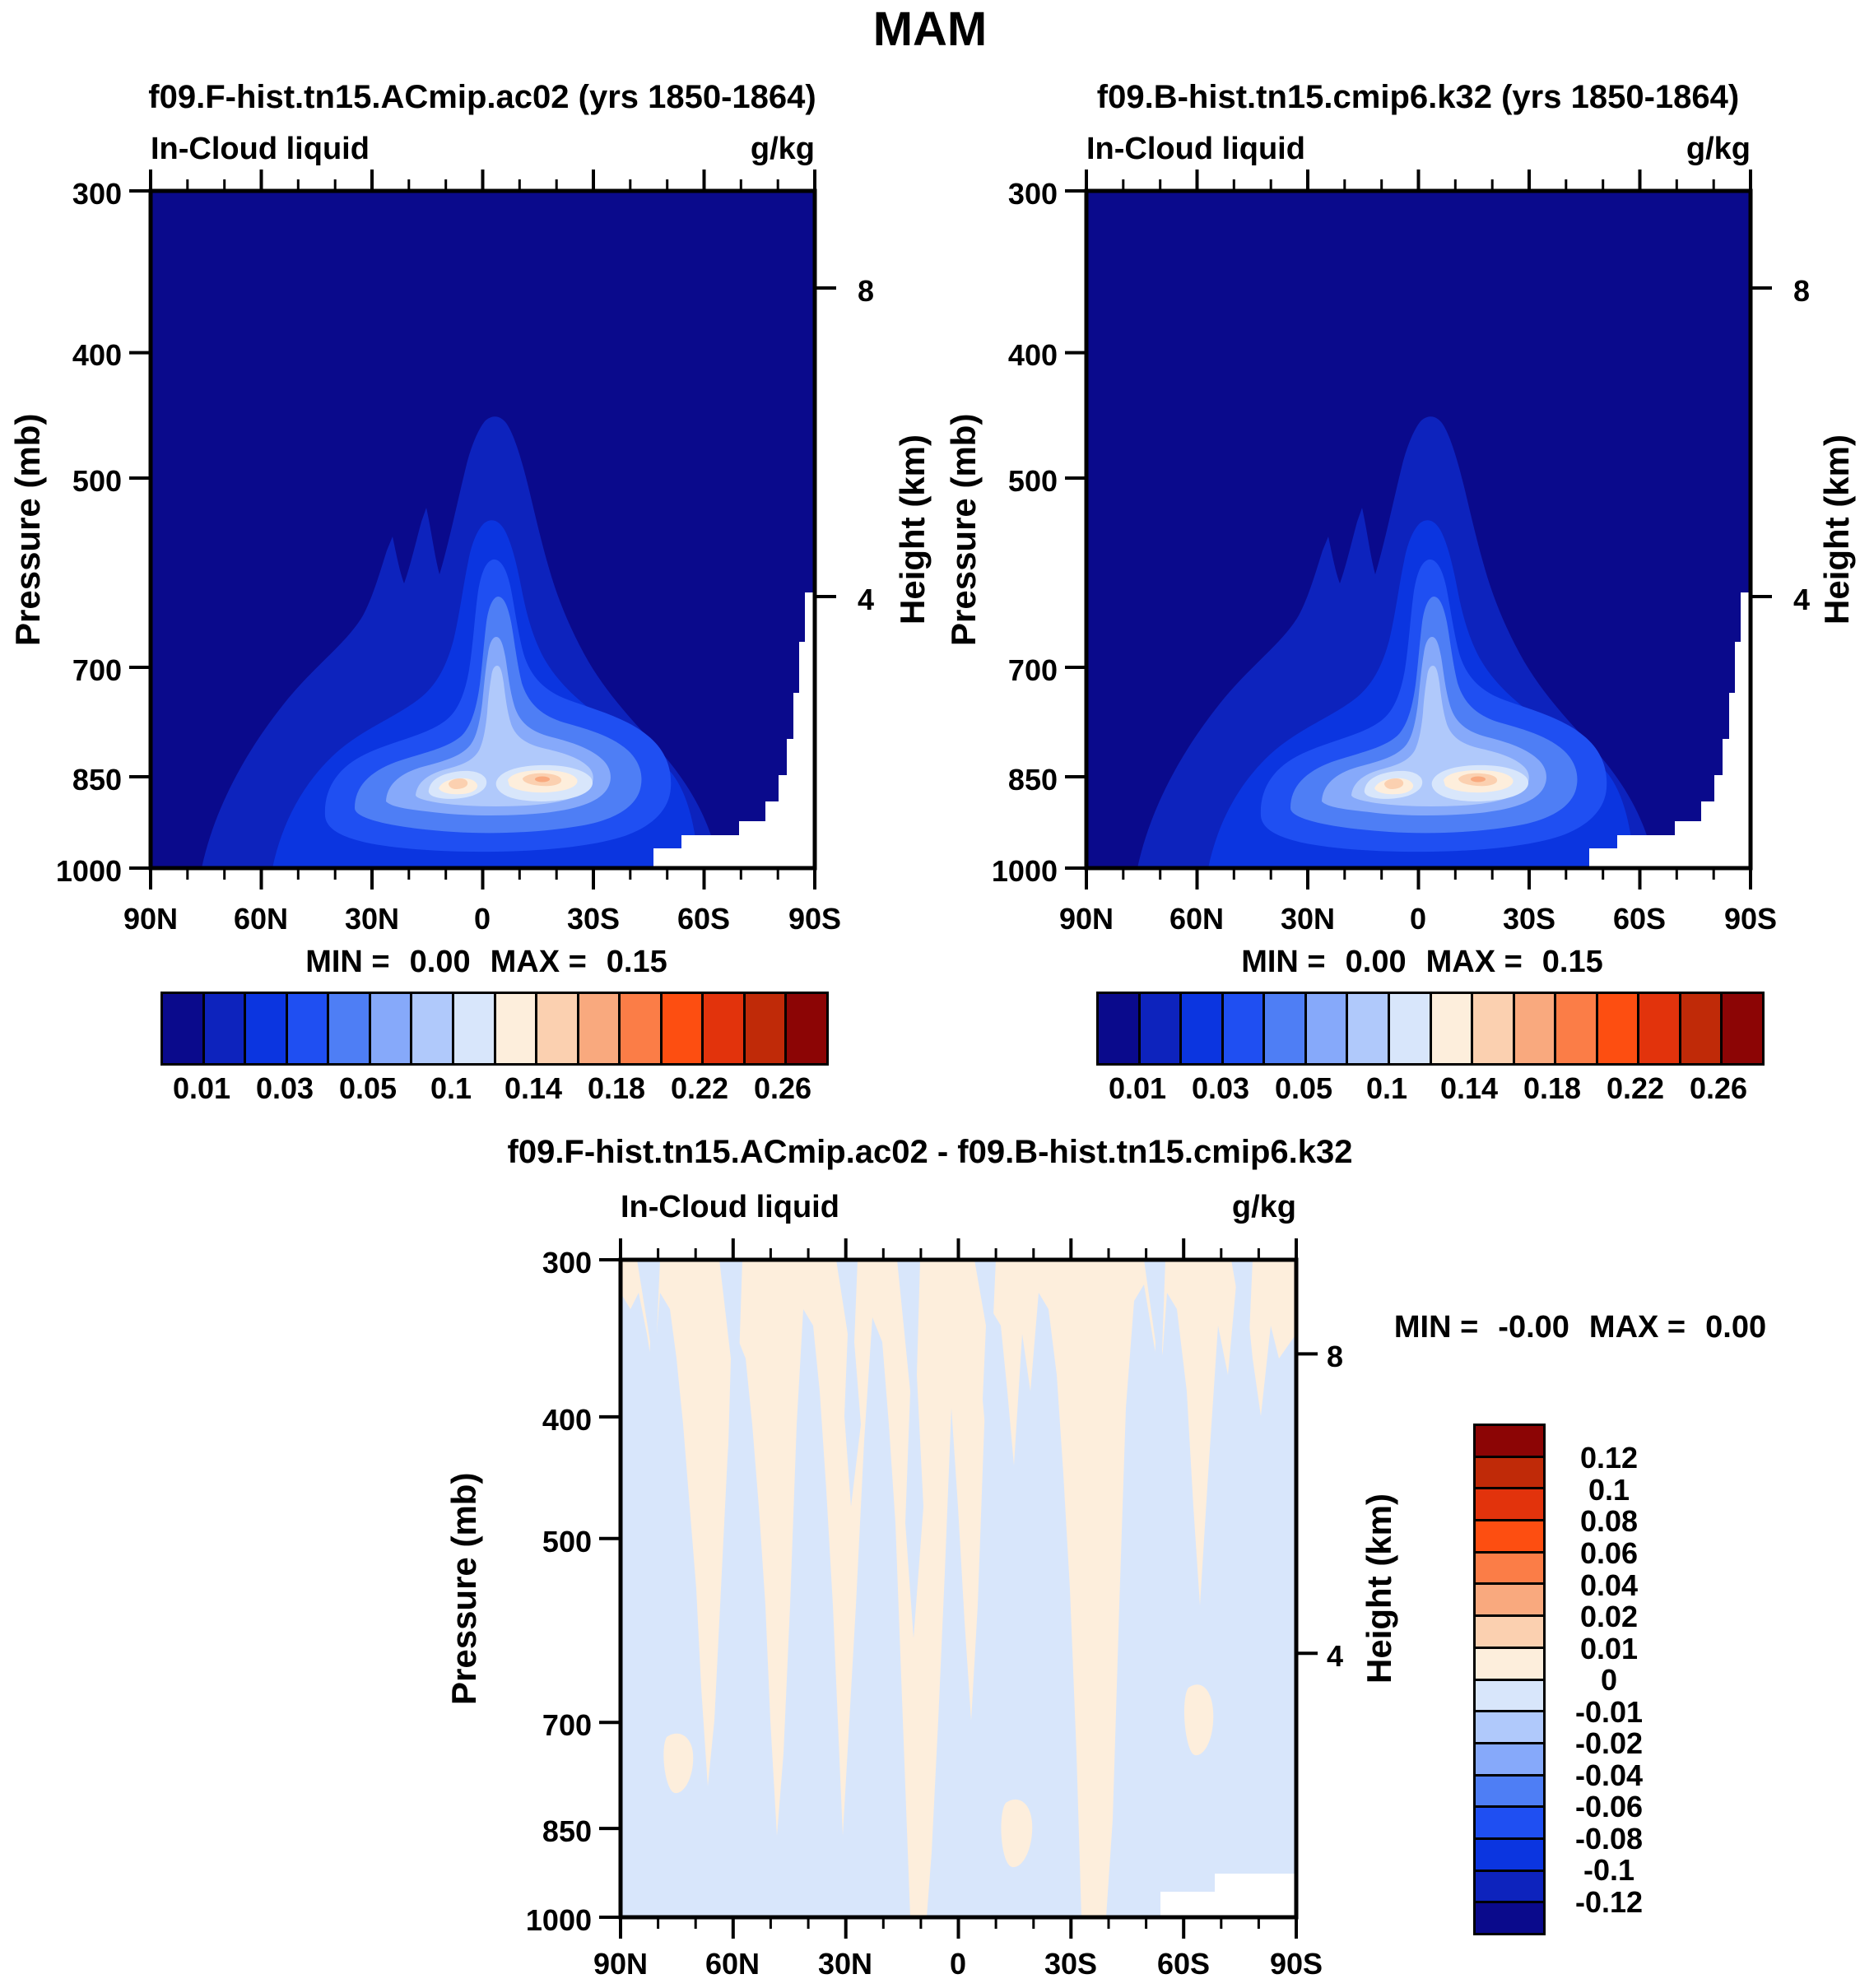 The height and width of the screenshot is (1988, 1860). What do you see at coordinates (1580, 1327) in the screenshot?
I see `minmax-diff: MIN = -0.00 MAX = 0.00` at bounding box center [1580, 1327].